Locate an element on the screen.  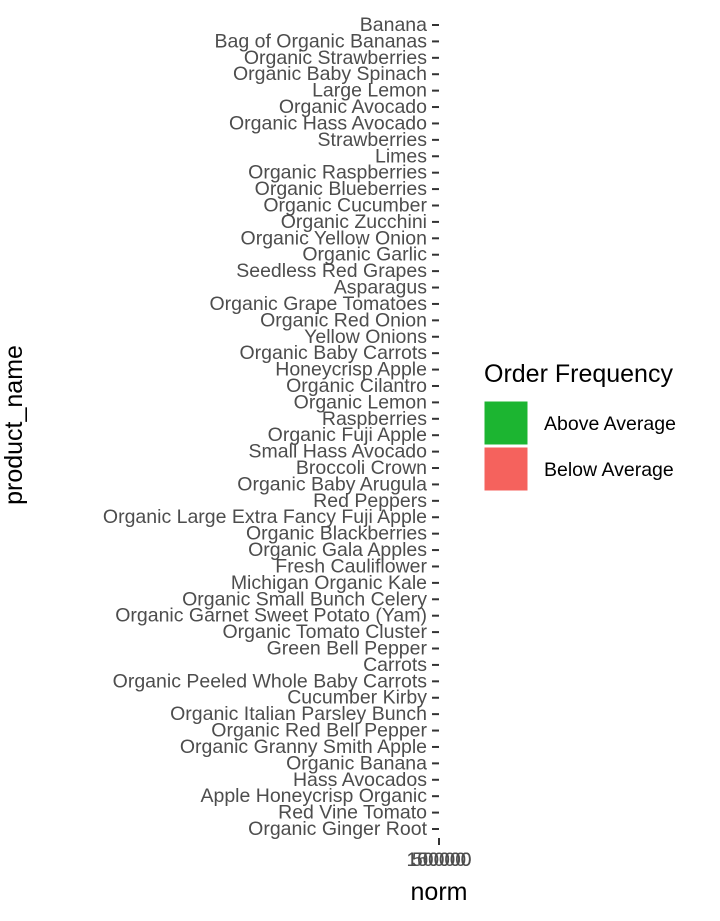
y-tick-label: Organic Large Extra Fancy Fuji Apple is located at coordinates (265, 517).